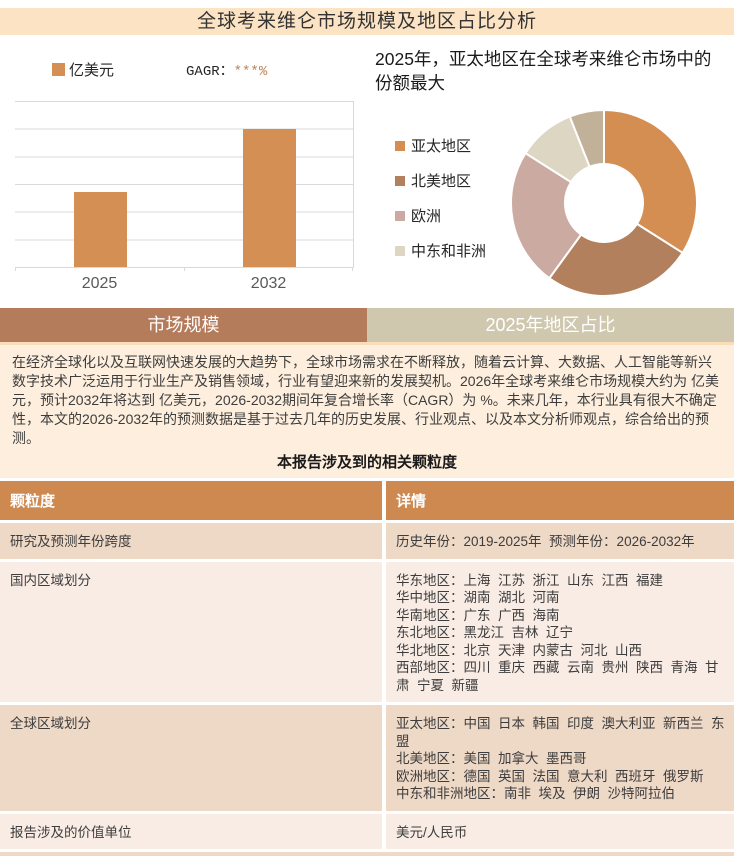  I want to click on detail-line: 北美地区：美国 加拿大 墨西哥, so click(491, 758).